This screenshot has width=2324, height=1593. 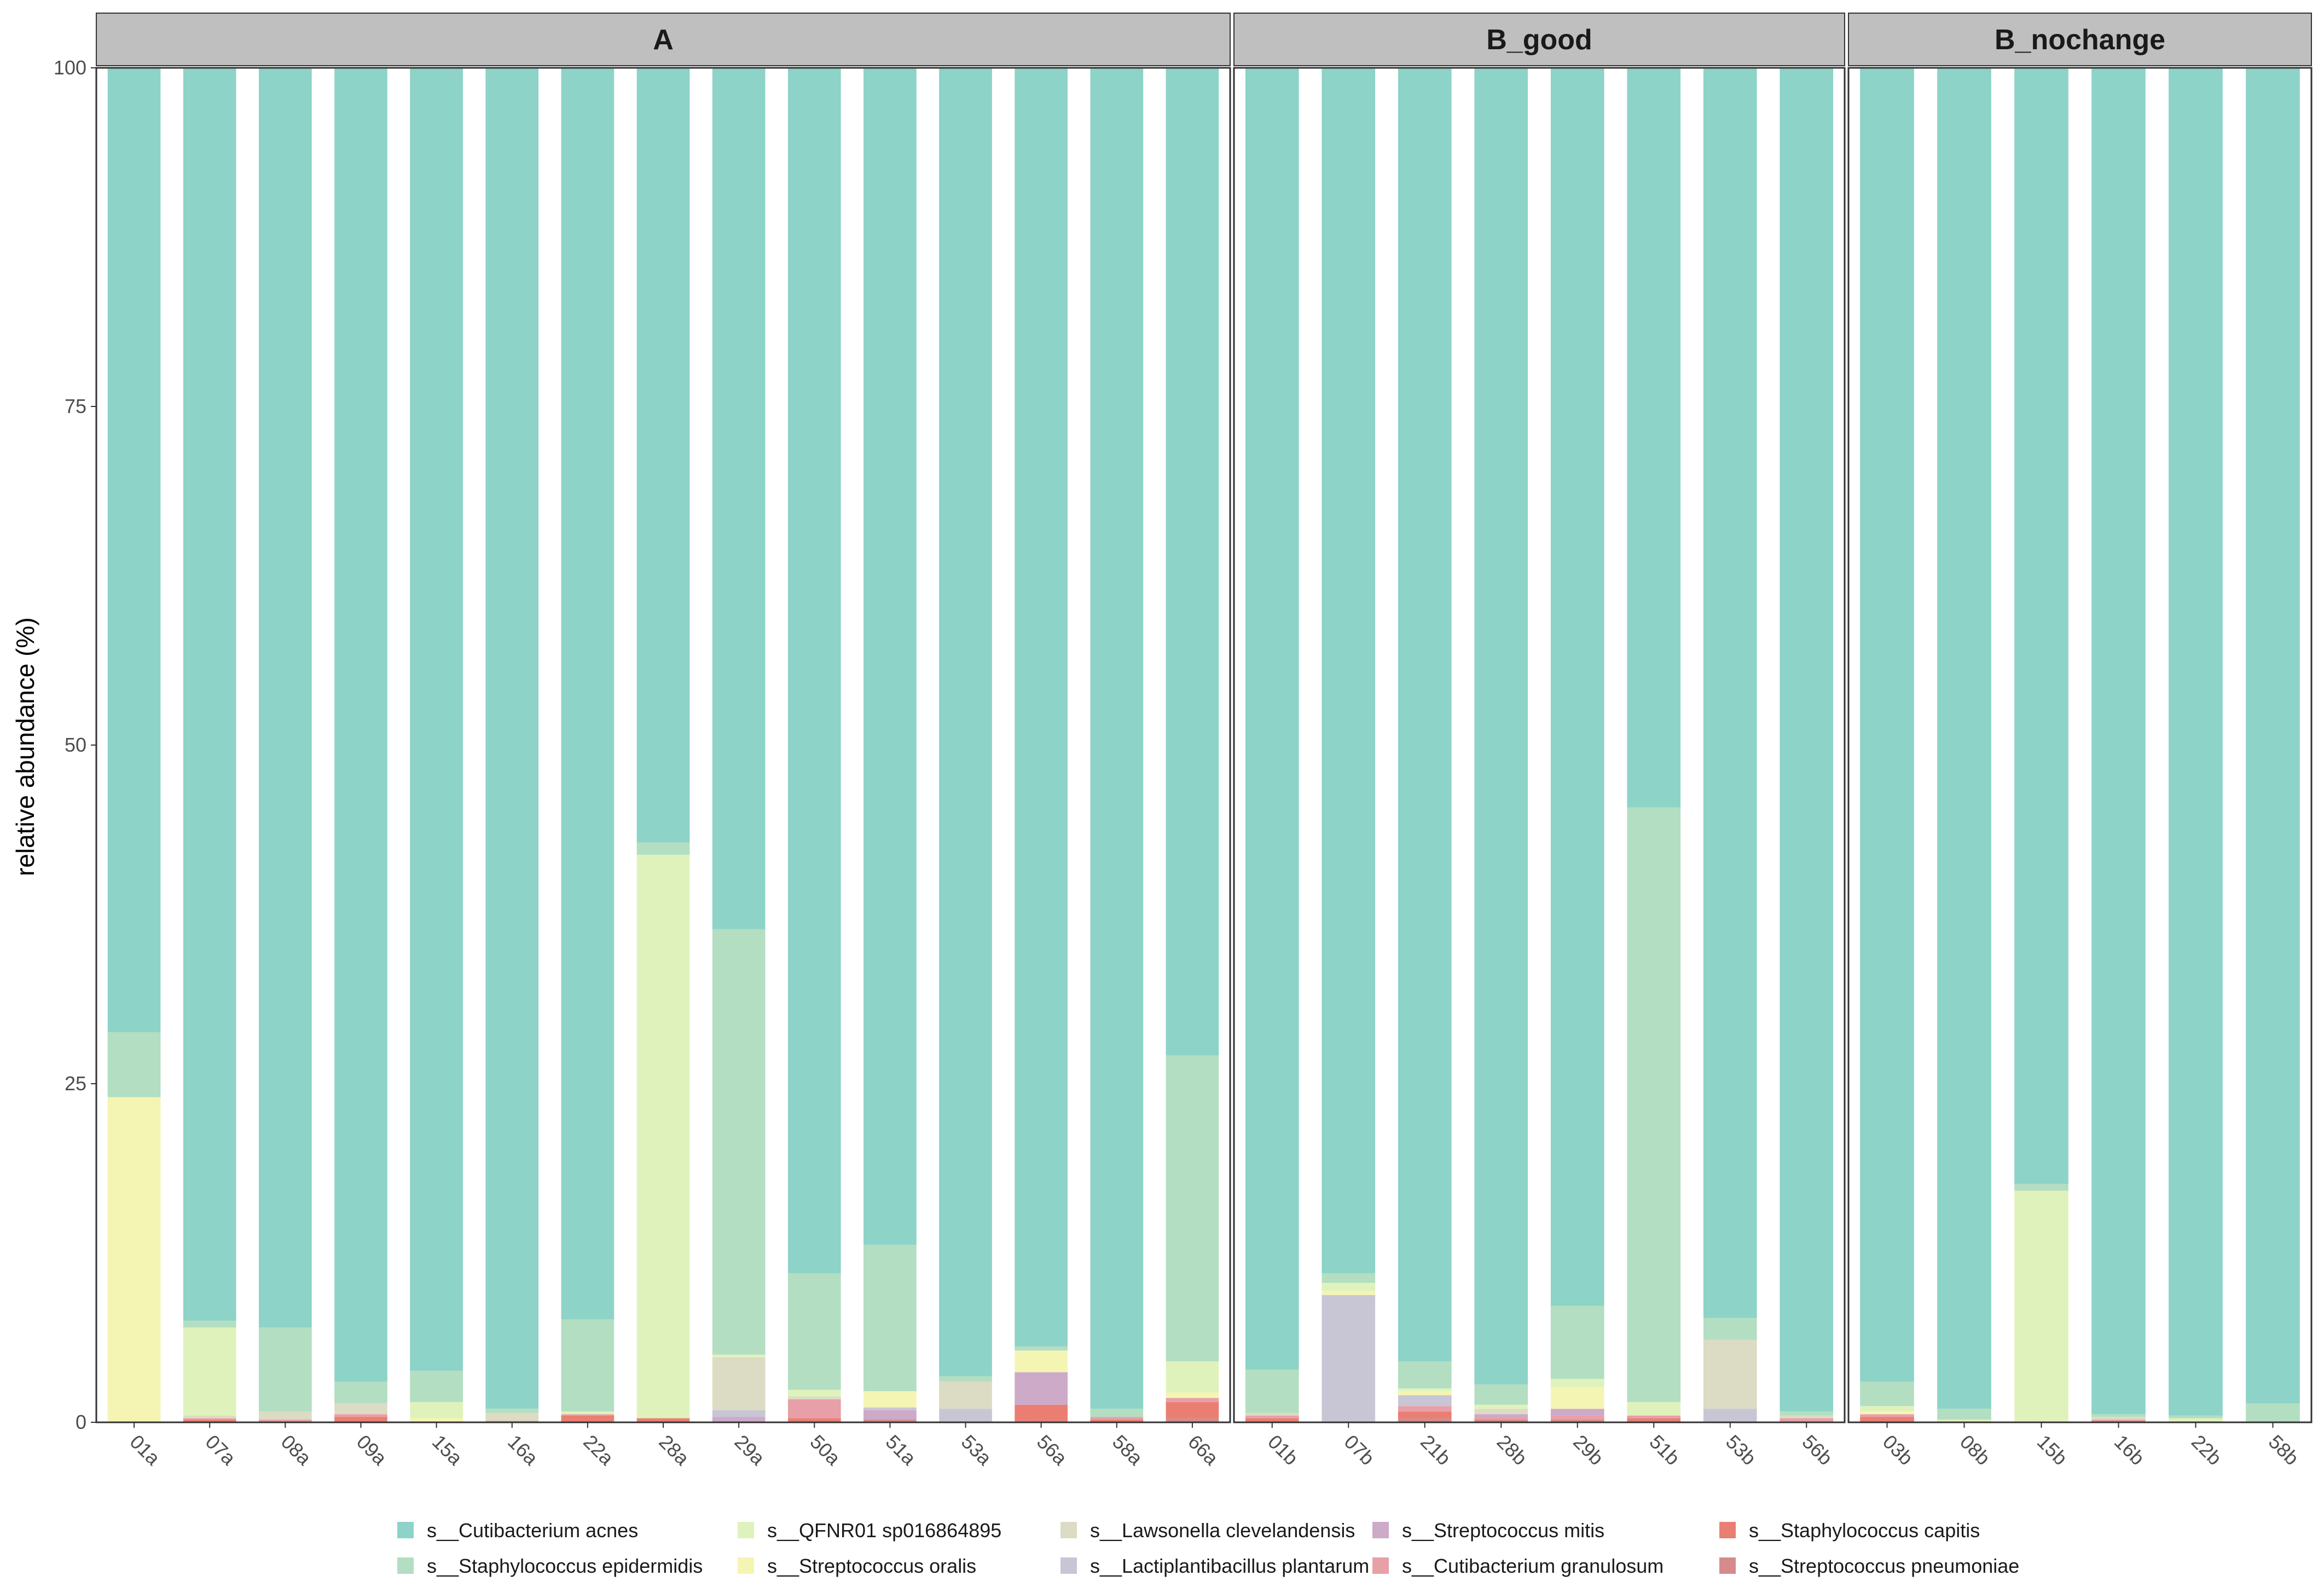 I want to click on legend-item: s__Staphylococcus capitis, so click(x=1849, y=1531).